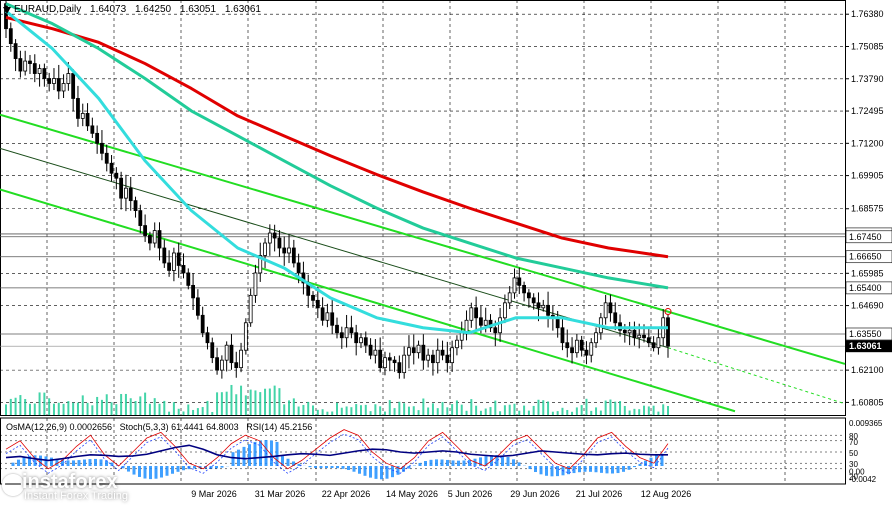 The height and width of the screenshot is (505, 892). Describe the element at coordinates (280, 494) in the screenshot. I see `x-tick-label: 31 Mar 2026` at that location.